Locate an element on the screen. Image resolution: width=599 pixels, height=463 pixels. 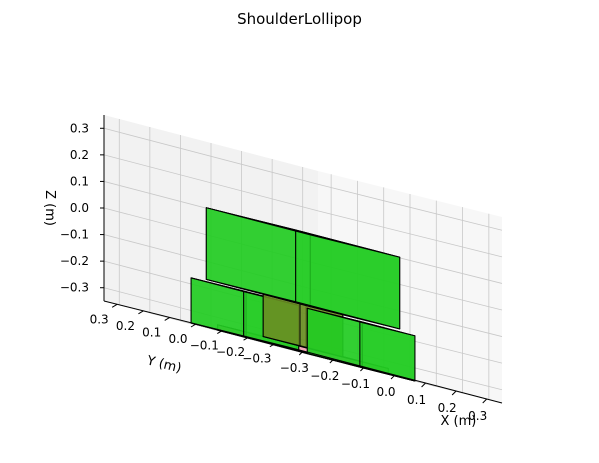
x-tick-label: 0.1 is located at coordinates (416, 400).